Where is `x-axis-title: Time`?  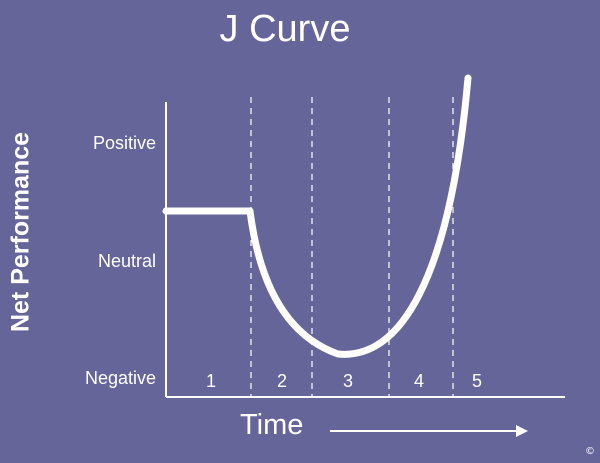
x-axis-title: Time is located at coordinates (272, 425).